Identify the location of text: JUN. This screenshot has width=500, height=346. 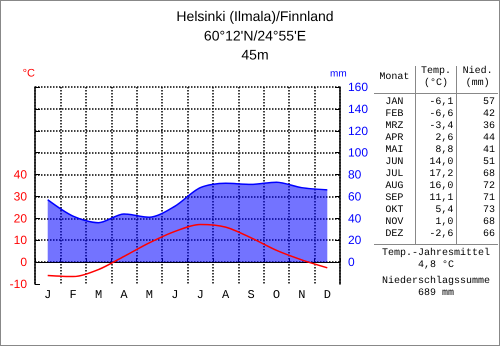
(394, 163).